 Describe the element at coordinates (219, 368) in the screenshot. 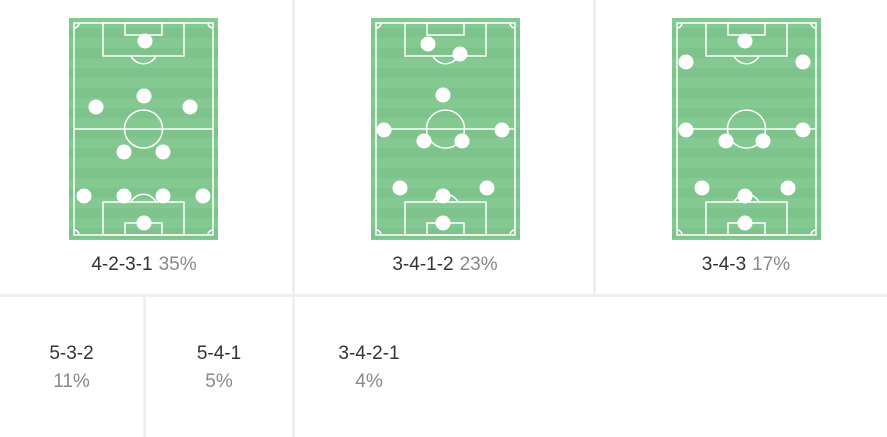

I see `formation-card-5-4-1: 5-4-1 5%` at that location.